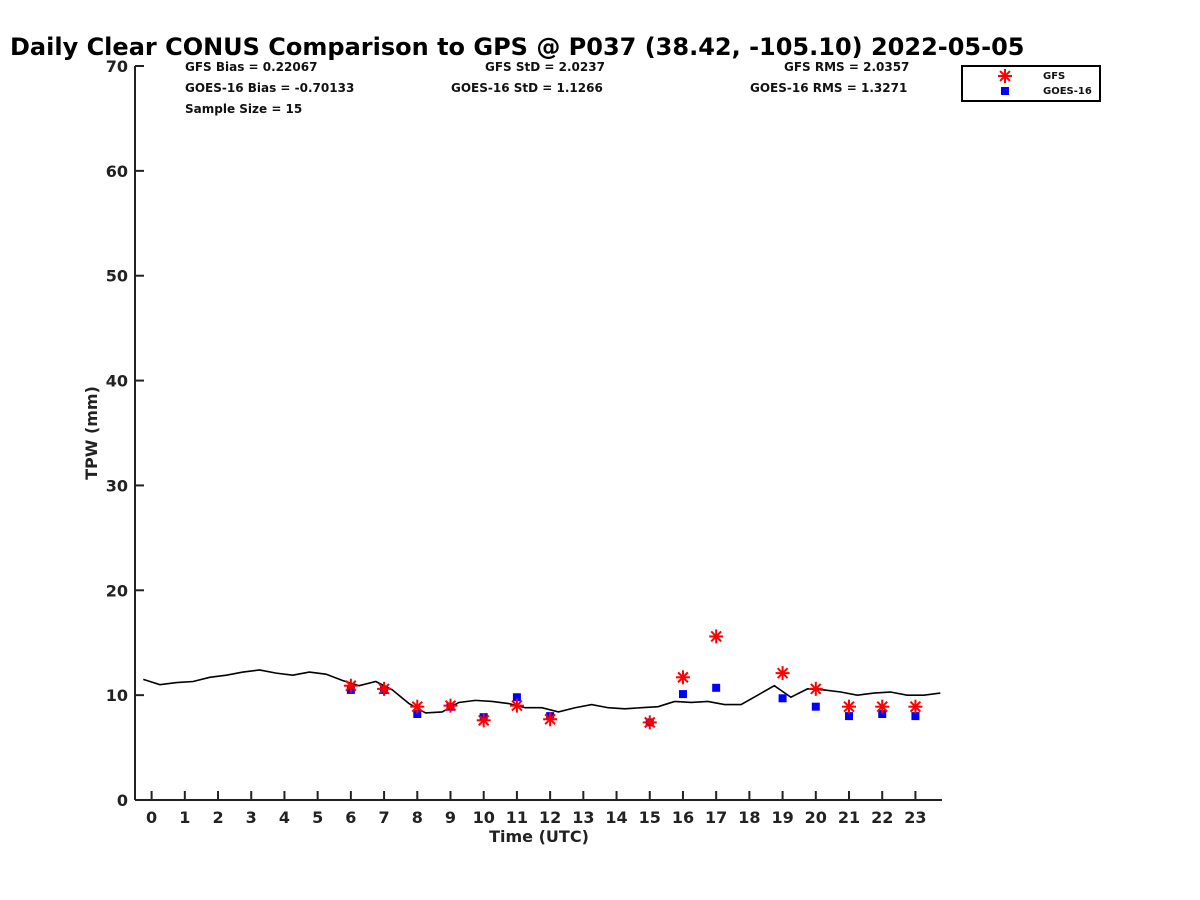 This screenshot has width=1200, height=900. Describe the element at coordinates (117, 171) in the screenshot. I see `y-tick-label: 60` at that location.